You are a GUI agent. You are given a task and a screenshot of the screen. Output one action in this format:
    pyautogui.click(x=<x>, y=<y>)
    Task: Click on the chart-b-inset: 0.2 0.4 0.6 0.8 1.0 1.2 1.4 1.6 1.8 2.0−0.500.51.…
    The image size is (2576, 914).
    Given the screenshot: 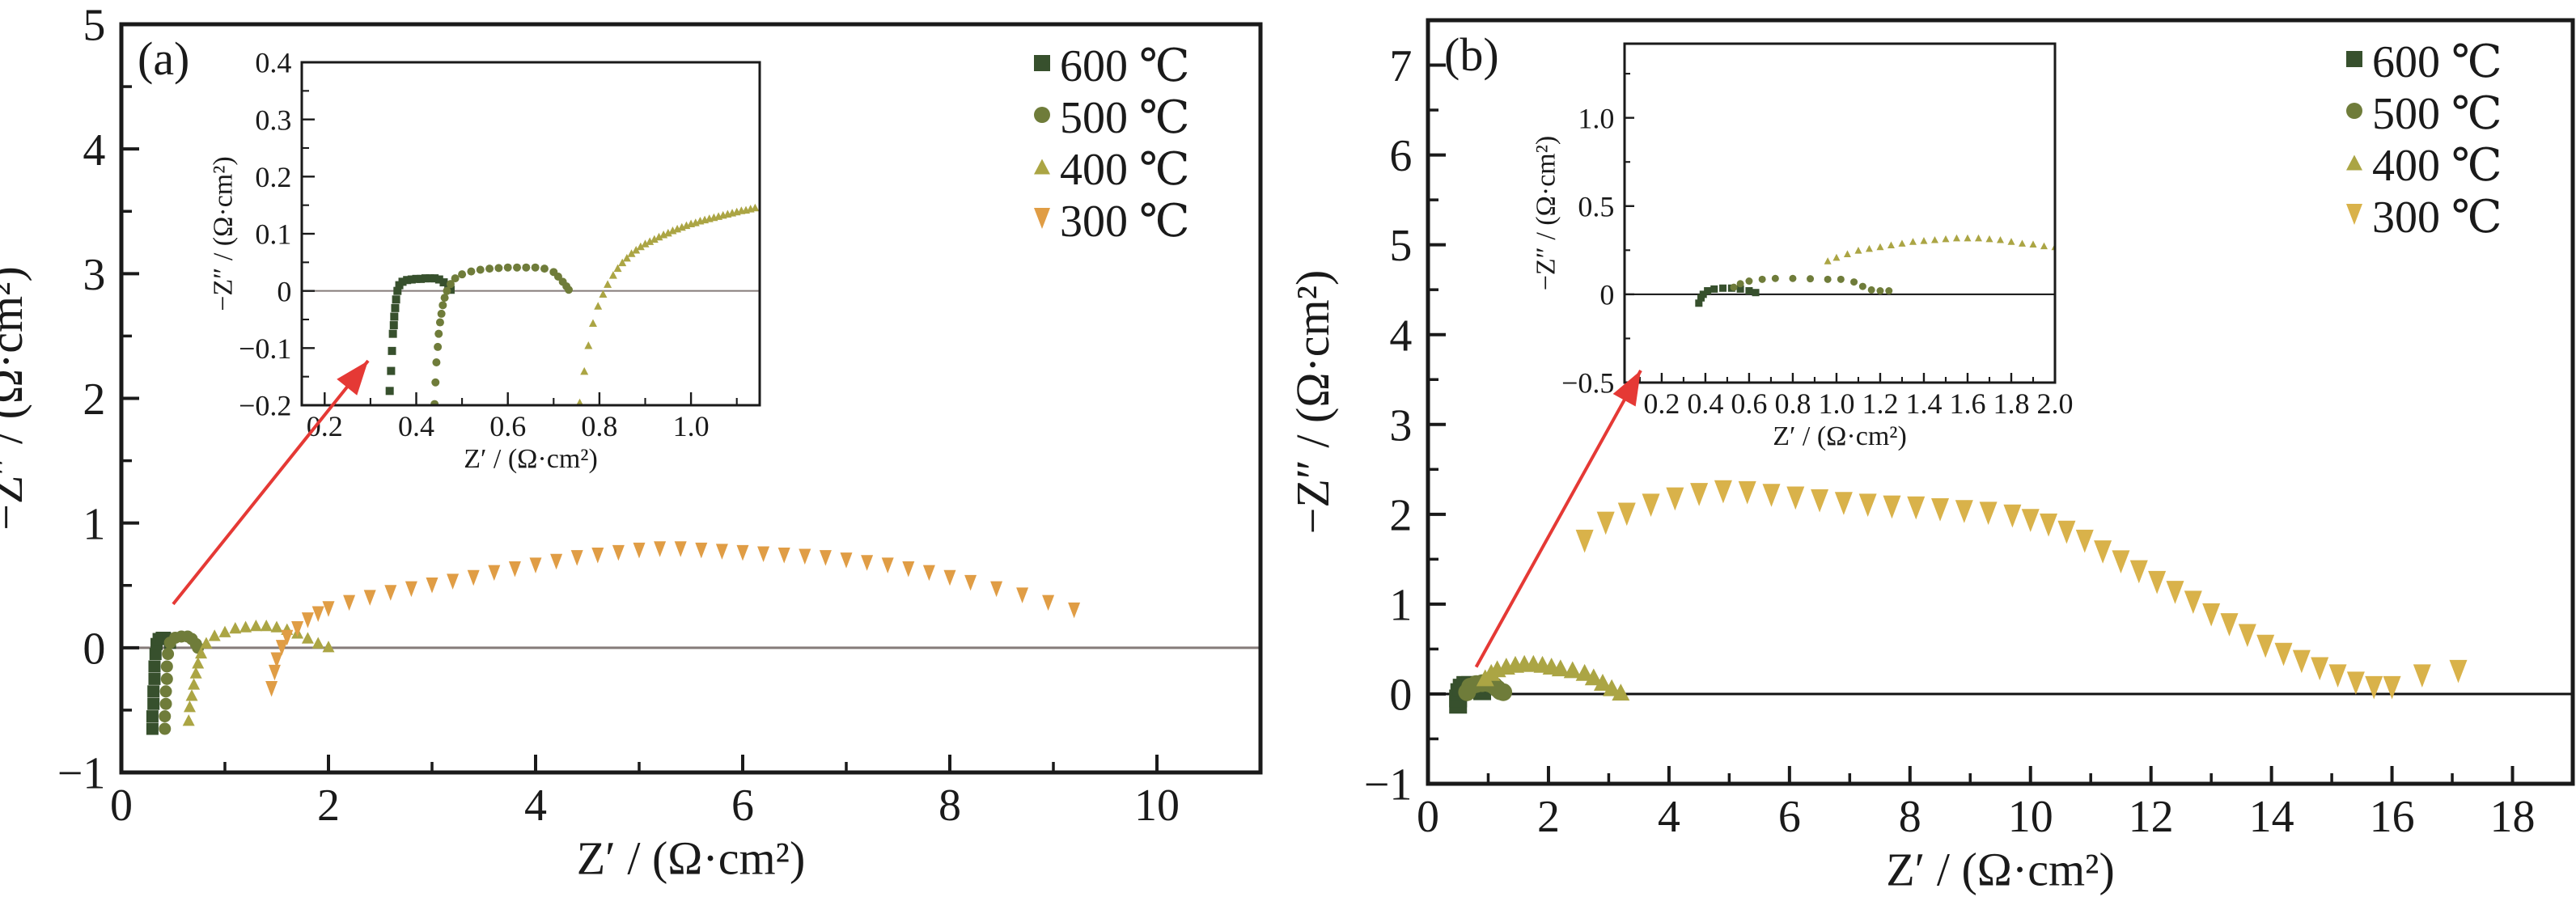 What is the action you would take?
    pyautogui.click(x=1803, y=246)
    